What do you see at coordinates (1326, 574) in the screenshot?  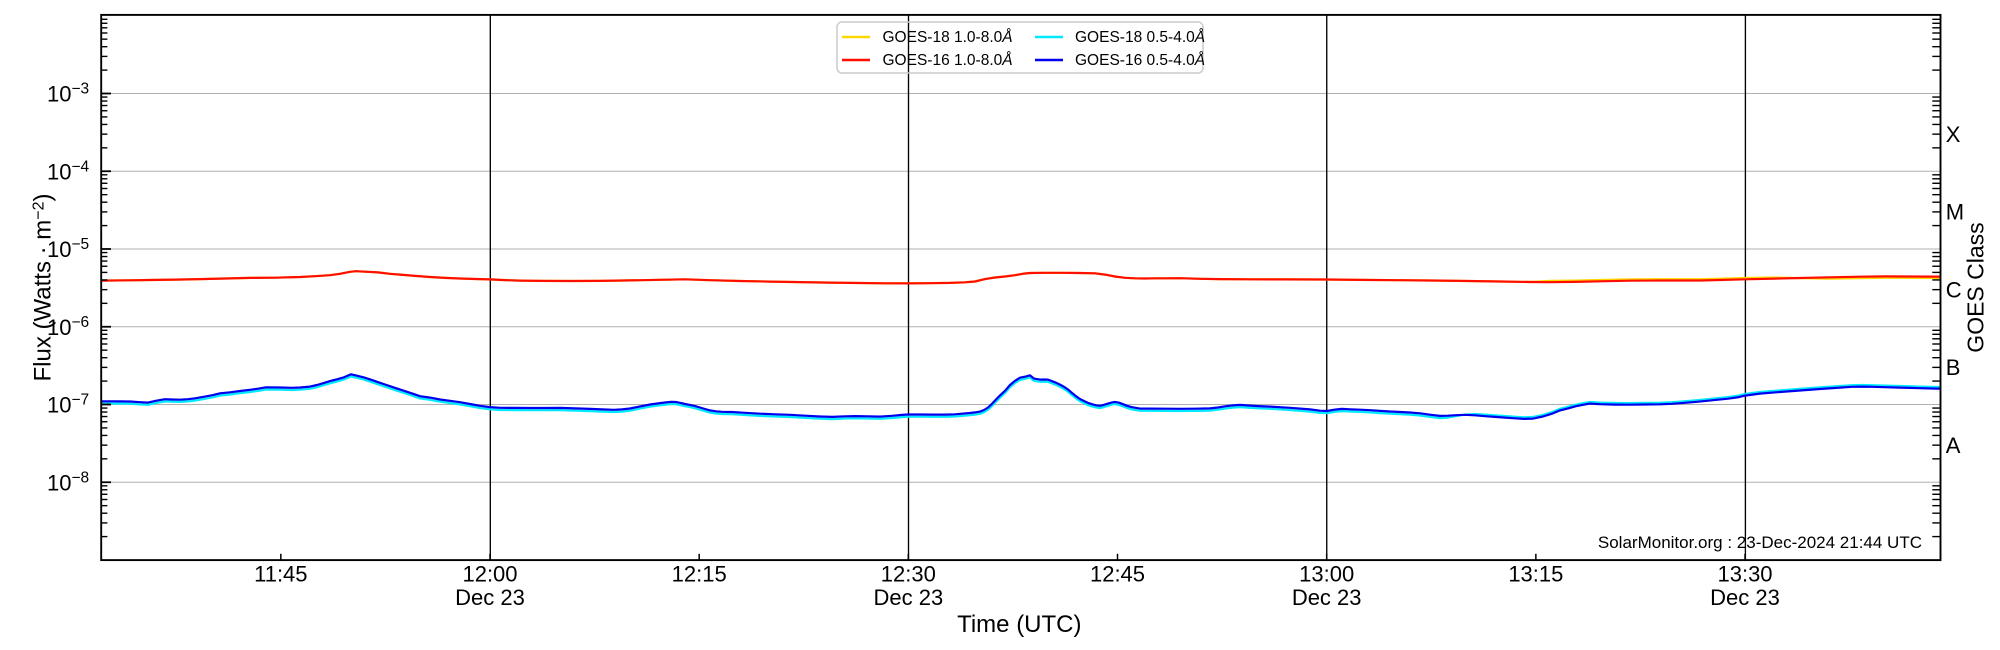 I see `svg-text: 13:00` at bounding box center [1326, 574].